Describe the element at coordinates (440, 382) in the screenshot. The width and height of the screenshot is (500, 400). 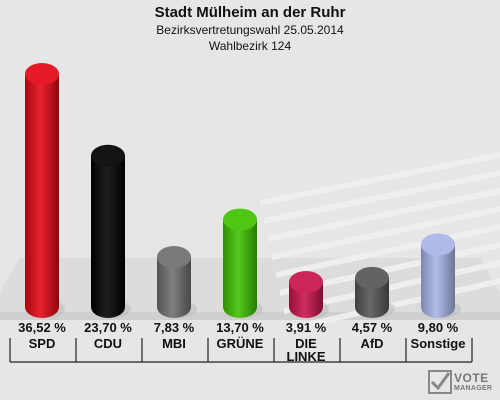
I see `checkmark-icon` at that location.